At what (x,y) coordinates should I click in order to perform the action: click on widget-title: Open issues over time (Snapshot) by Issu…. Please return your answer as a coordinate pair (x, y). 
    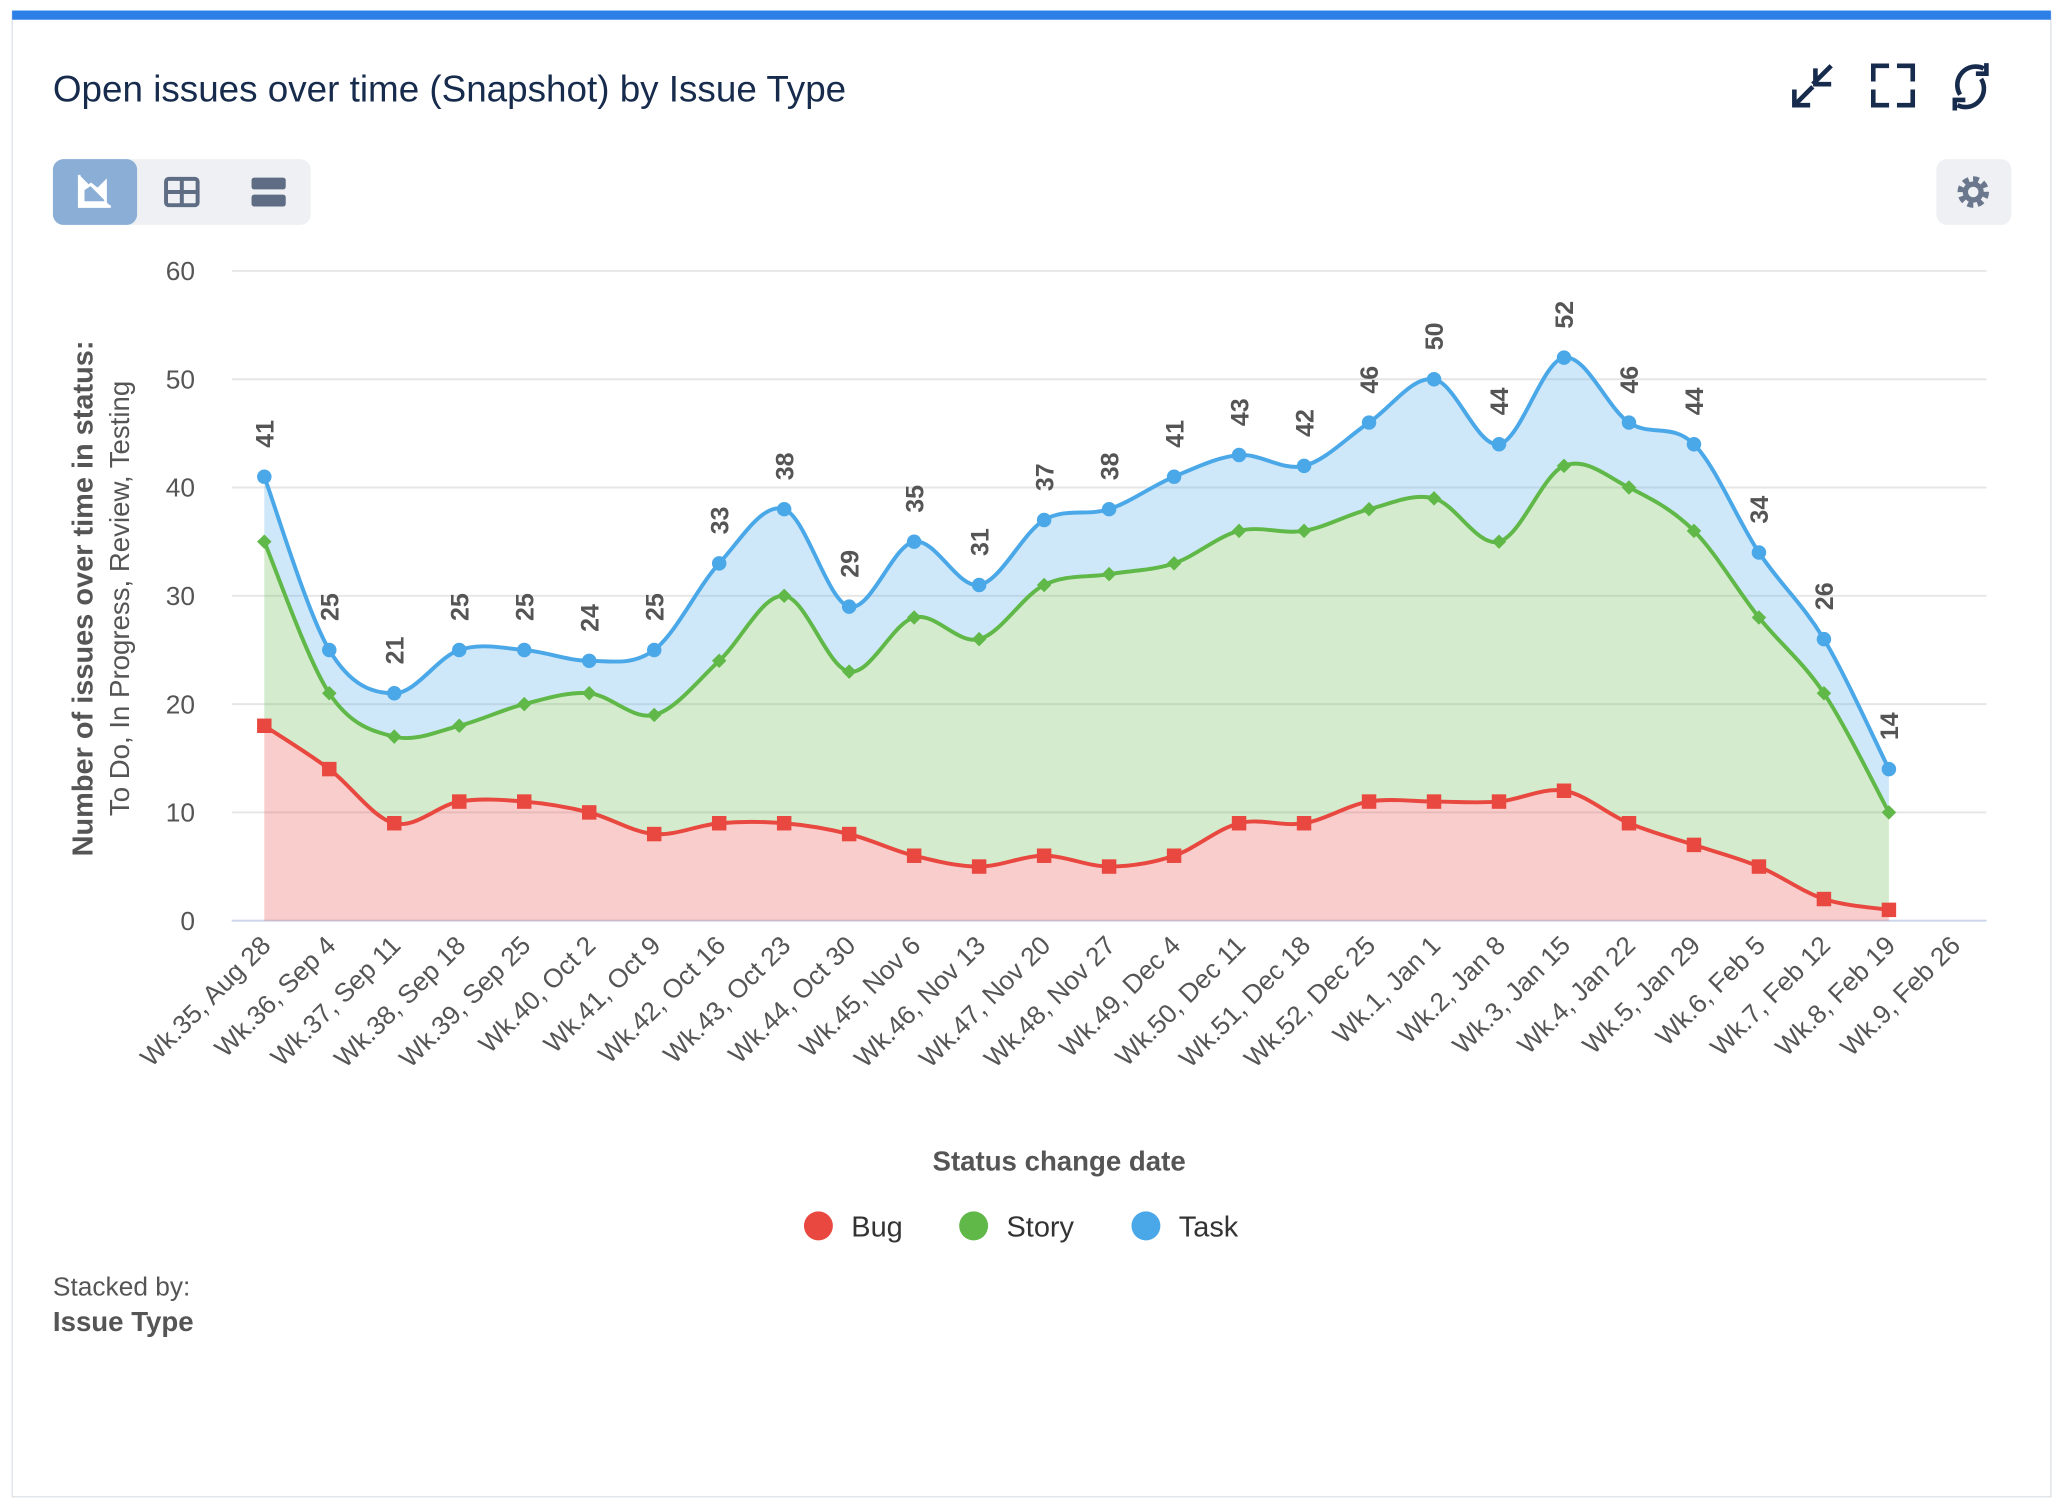
    Looking at the image, I should click on (449, 88).